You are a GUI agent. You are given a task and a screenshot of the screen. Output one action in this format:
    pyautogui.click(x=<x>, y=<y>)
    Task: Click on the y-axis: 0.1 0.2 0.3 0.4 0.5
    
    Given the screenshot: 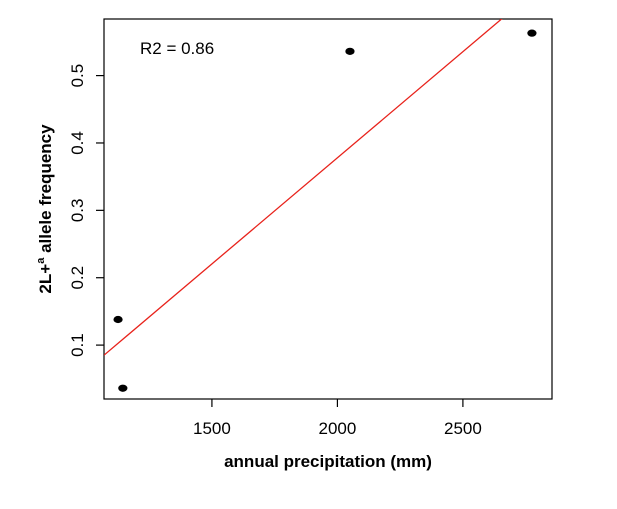 What is the action you would take?
    pyautogui.click(x=86, y=210)
    